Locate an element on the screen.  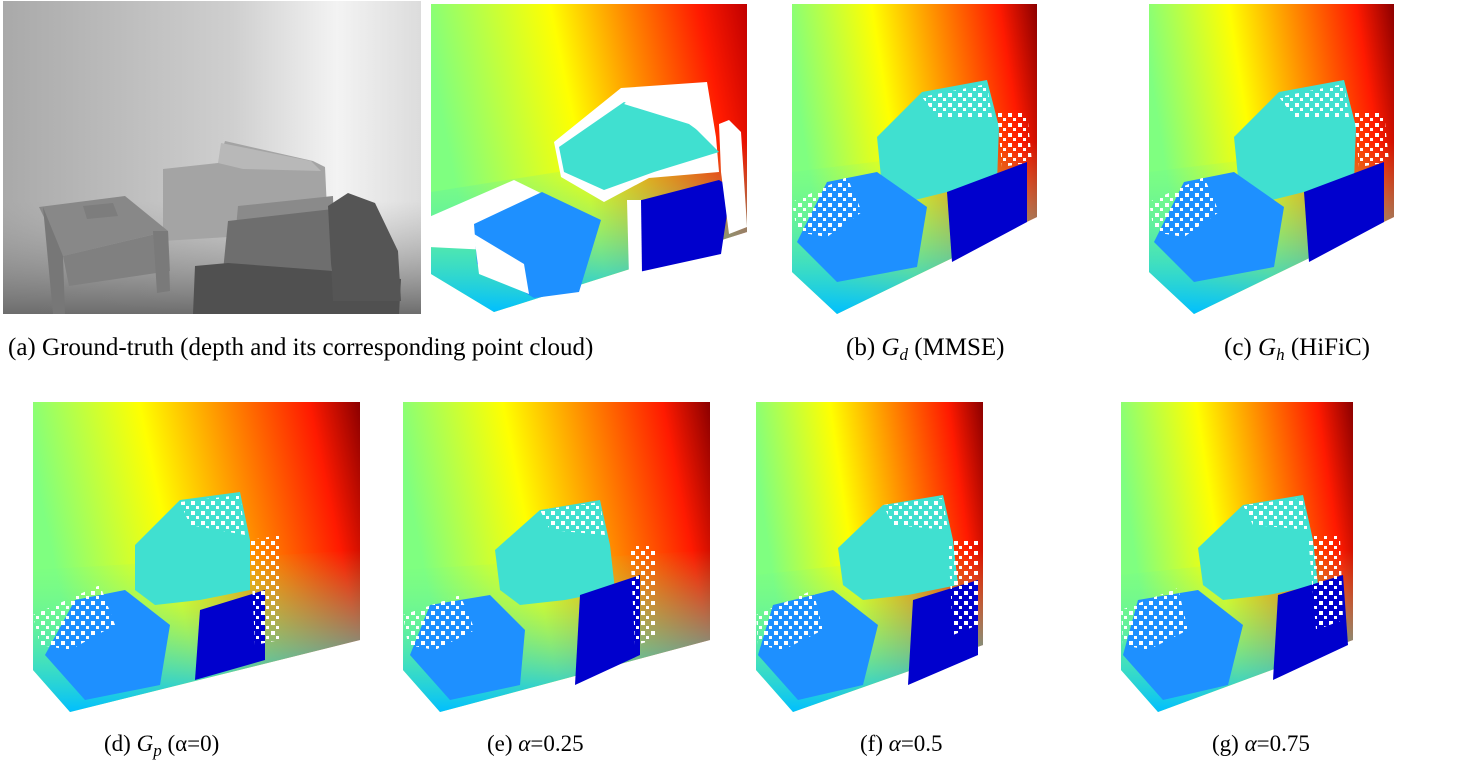
caption-a-label: (a) is located at coordinates (22, 347).